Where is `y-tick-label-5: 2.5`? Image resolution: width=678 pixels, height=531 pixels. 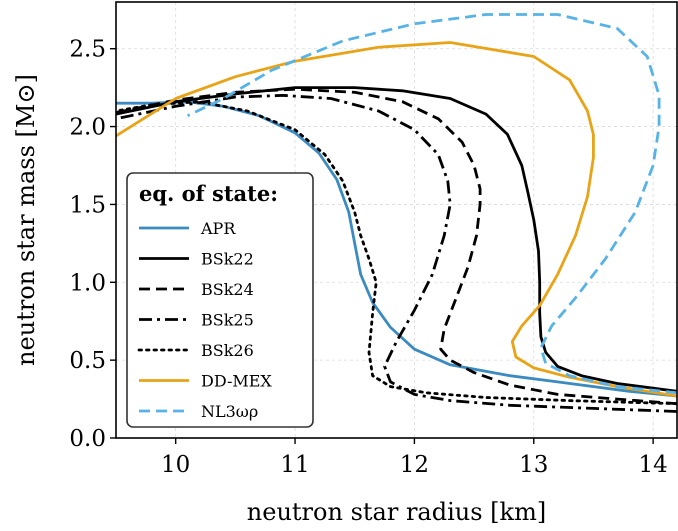 y-tick-label-5: 2.5 is located at coordinates (87, 50).